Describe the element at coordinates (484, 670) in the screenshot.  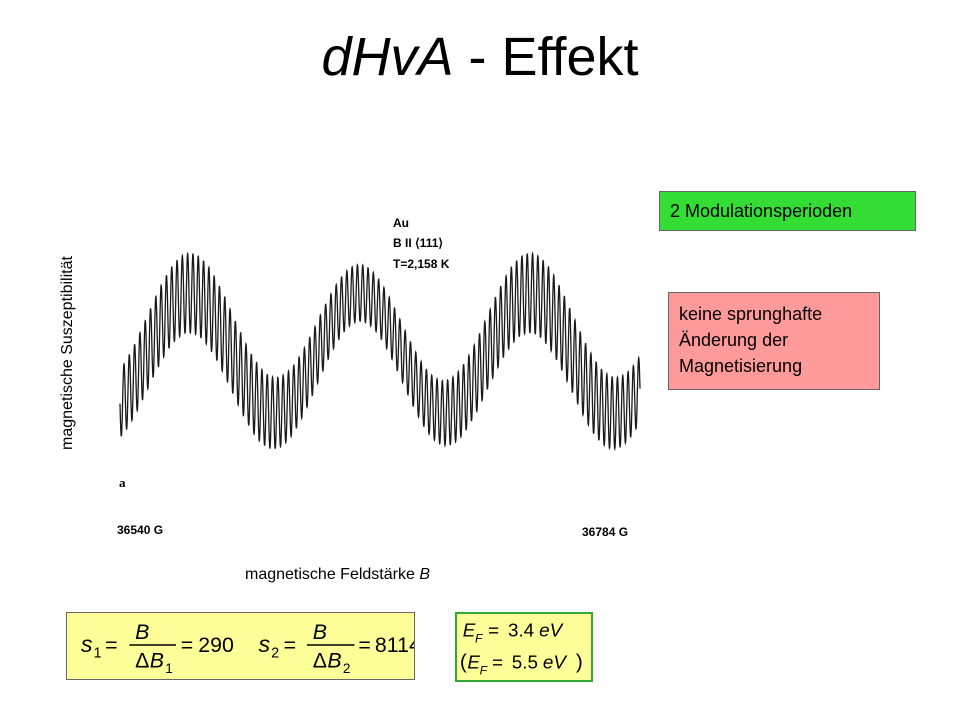
I see `ef2-sub: F` at that location.